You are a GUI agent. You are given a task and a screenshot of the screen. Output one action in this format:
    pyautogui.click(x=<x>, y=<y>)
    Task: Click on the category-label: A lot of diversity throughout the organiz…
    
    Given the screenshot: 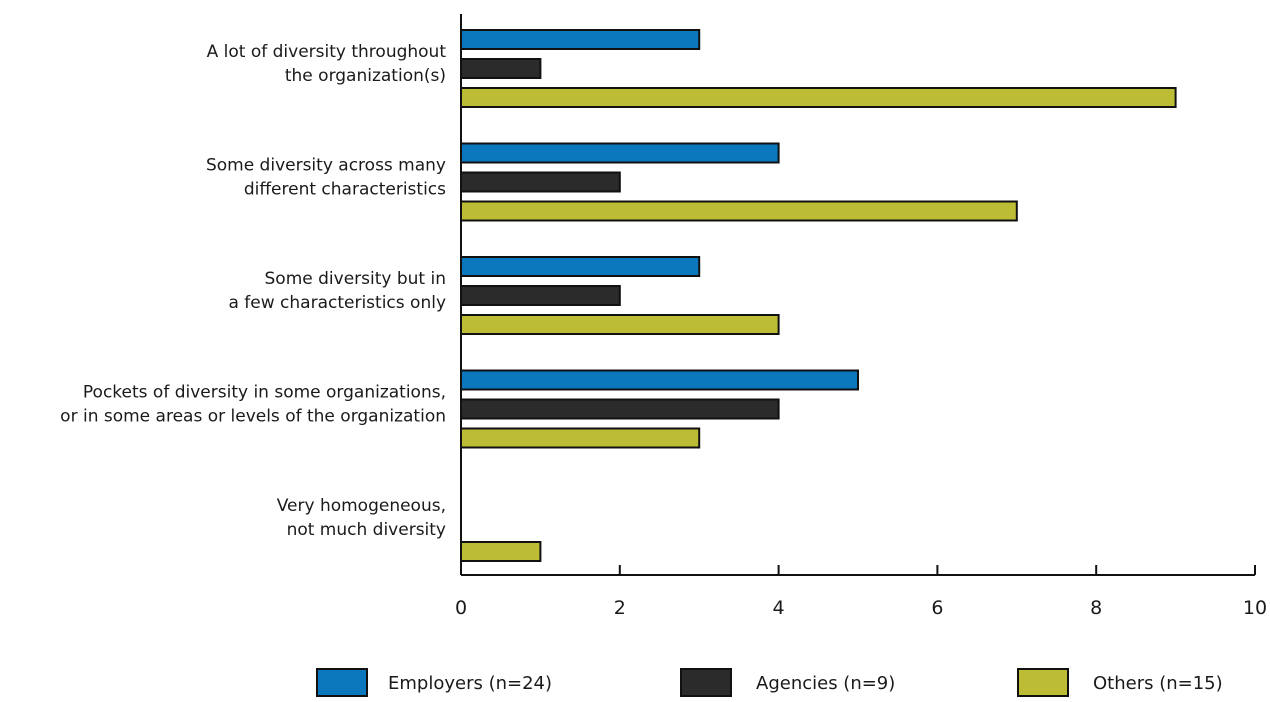 What is the action you would take?
    pyautogui.click(x=327, y=64)
    